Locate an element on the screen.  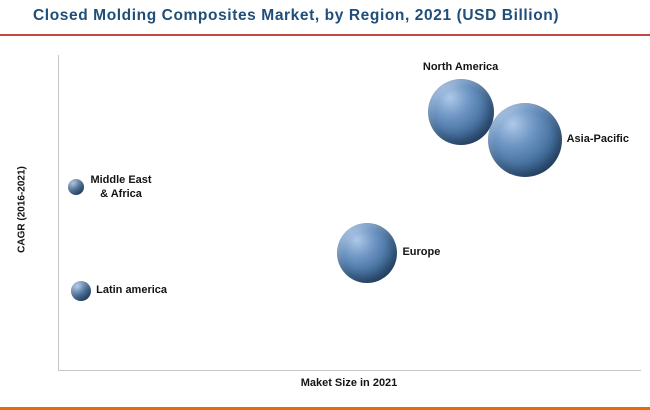
y-axis-label: CAGR (2016-2021) is located at coordinates (22, 209).